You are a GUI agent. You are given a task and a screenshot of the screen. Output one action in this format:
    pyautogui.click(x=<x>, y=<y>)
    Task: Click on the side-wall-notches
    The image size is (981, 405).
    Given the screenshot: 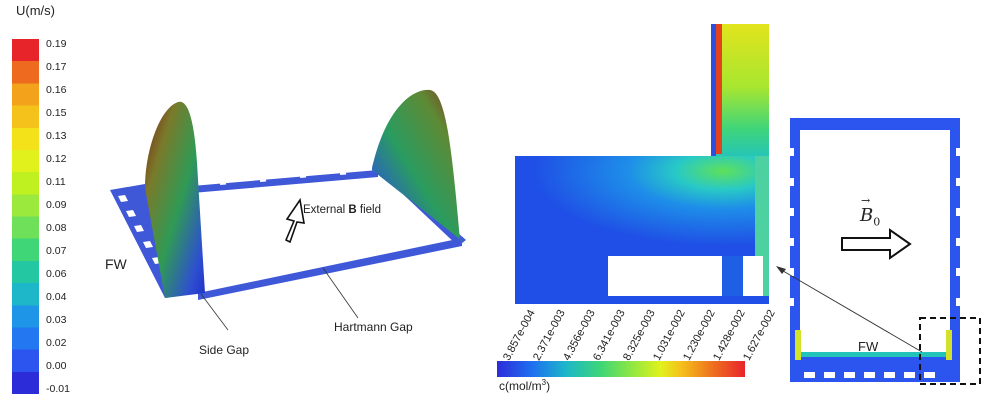 What is the action you would take?
    pyautogui.click(x=875, y=227)
    